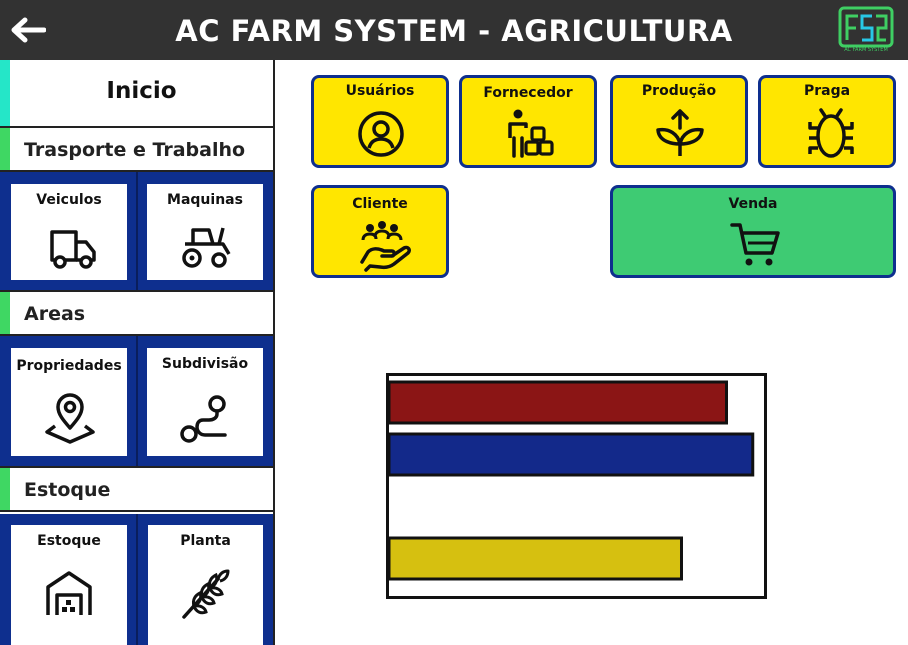  I want to click on sidebar-section-transporte: Trasporte e Trabalho, so click(136, 149).